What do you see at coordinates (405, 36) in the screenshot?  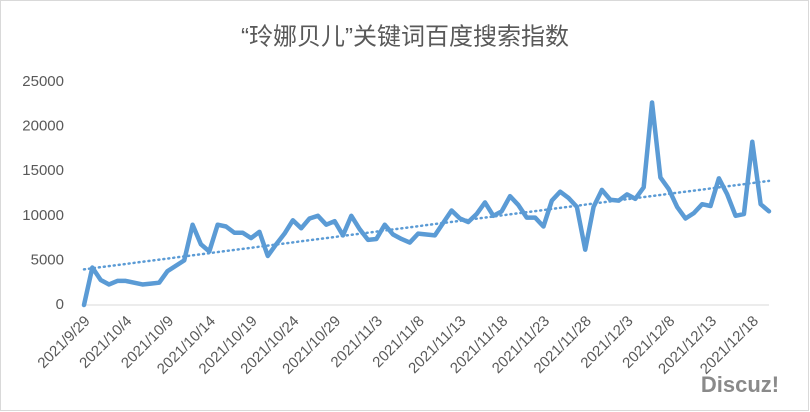 I see `chart-title: “玲娜贝儿”关键词百度搜索指数` at bounding box center [405, 36].